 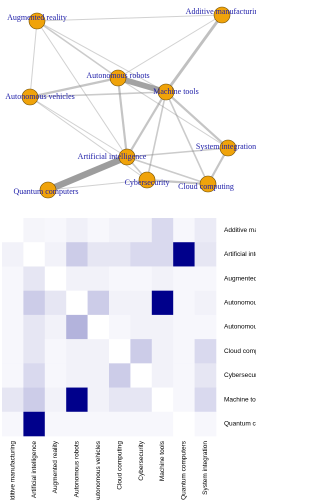 I want to click on node-label: Autonomous robots, so click(x=117, y=75).